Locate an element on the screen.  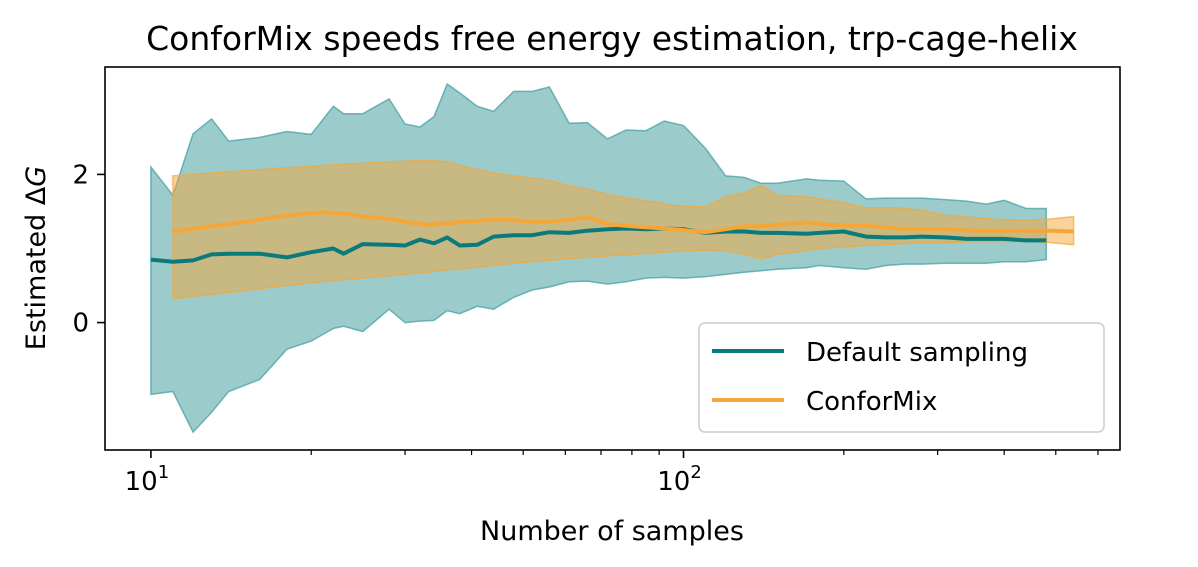
x-axis-label: Number of samples is located at coordinates (612, 531).